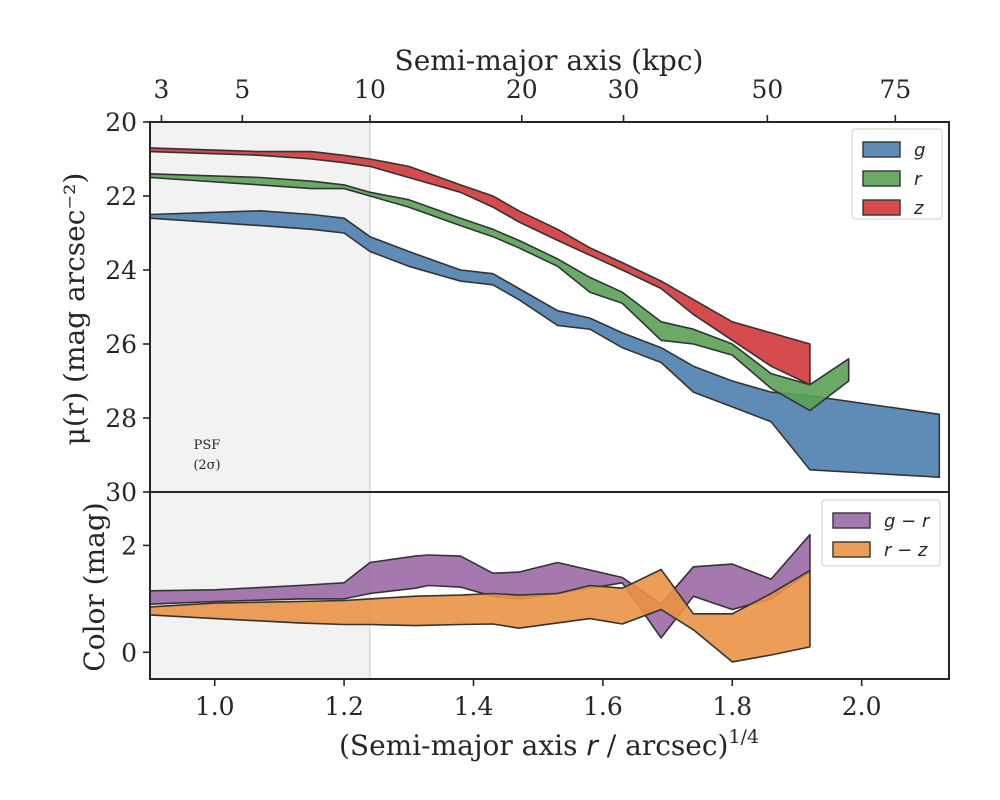  I want to click on top-y-axis-label: μ(r) (mag arcsec⁻²), so click(74, 309).